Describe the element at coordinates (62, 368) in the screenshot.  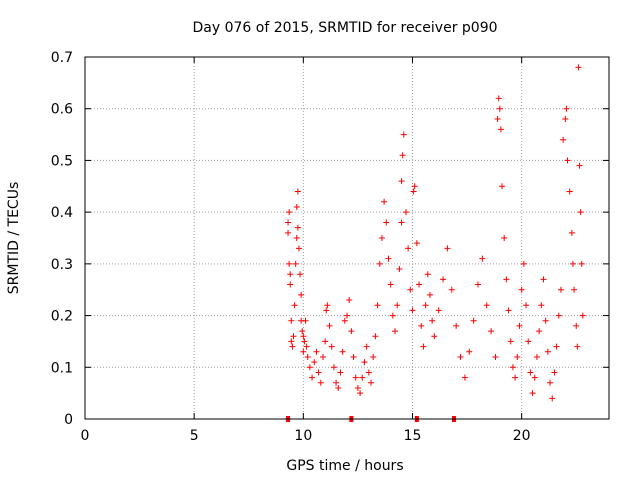
I see `y-tick-label: 0.1` at that location.